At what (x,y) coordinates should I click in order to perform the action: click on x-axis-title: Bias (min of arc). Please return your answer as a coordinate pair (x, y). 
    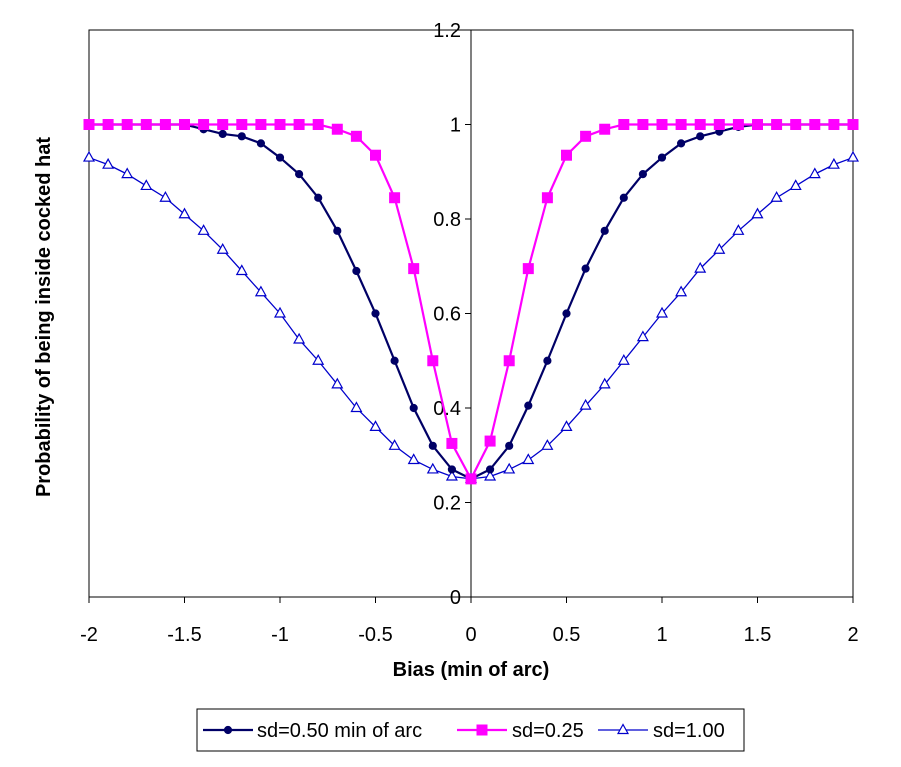
    Looking at the image, I should click on (471, 670).